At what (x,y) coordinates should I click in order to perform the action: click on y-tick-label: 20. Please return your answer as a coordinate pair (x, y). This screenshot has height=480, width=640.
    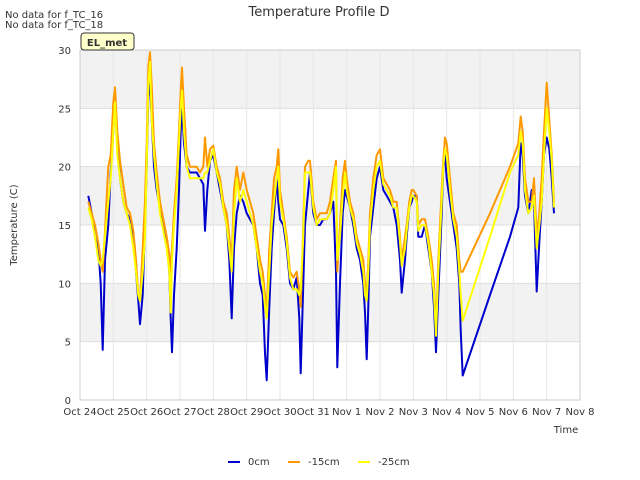
    Looking at the image, I should click on (64, 168).